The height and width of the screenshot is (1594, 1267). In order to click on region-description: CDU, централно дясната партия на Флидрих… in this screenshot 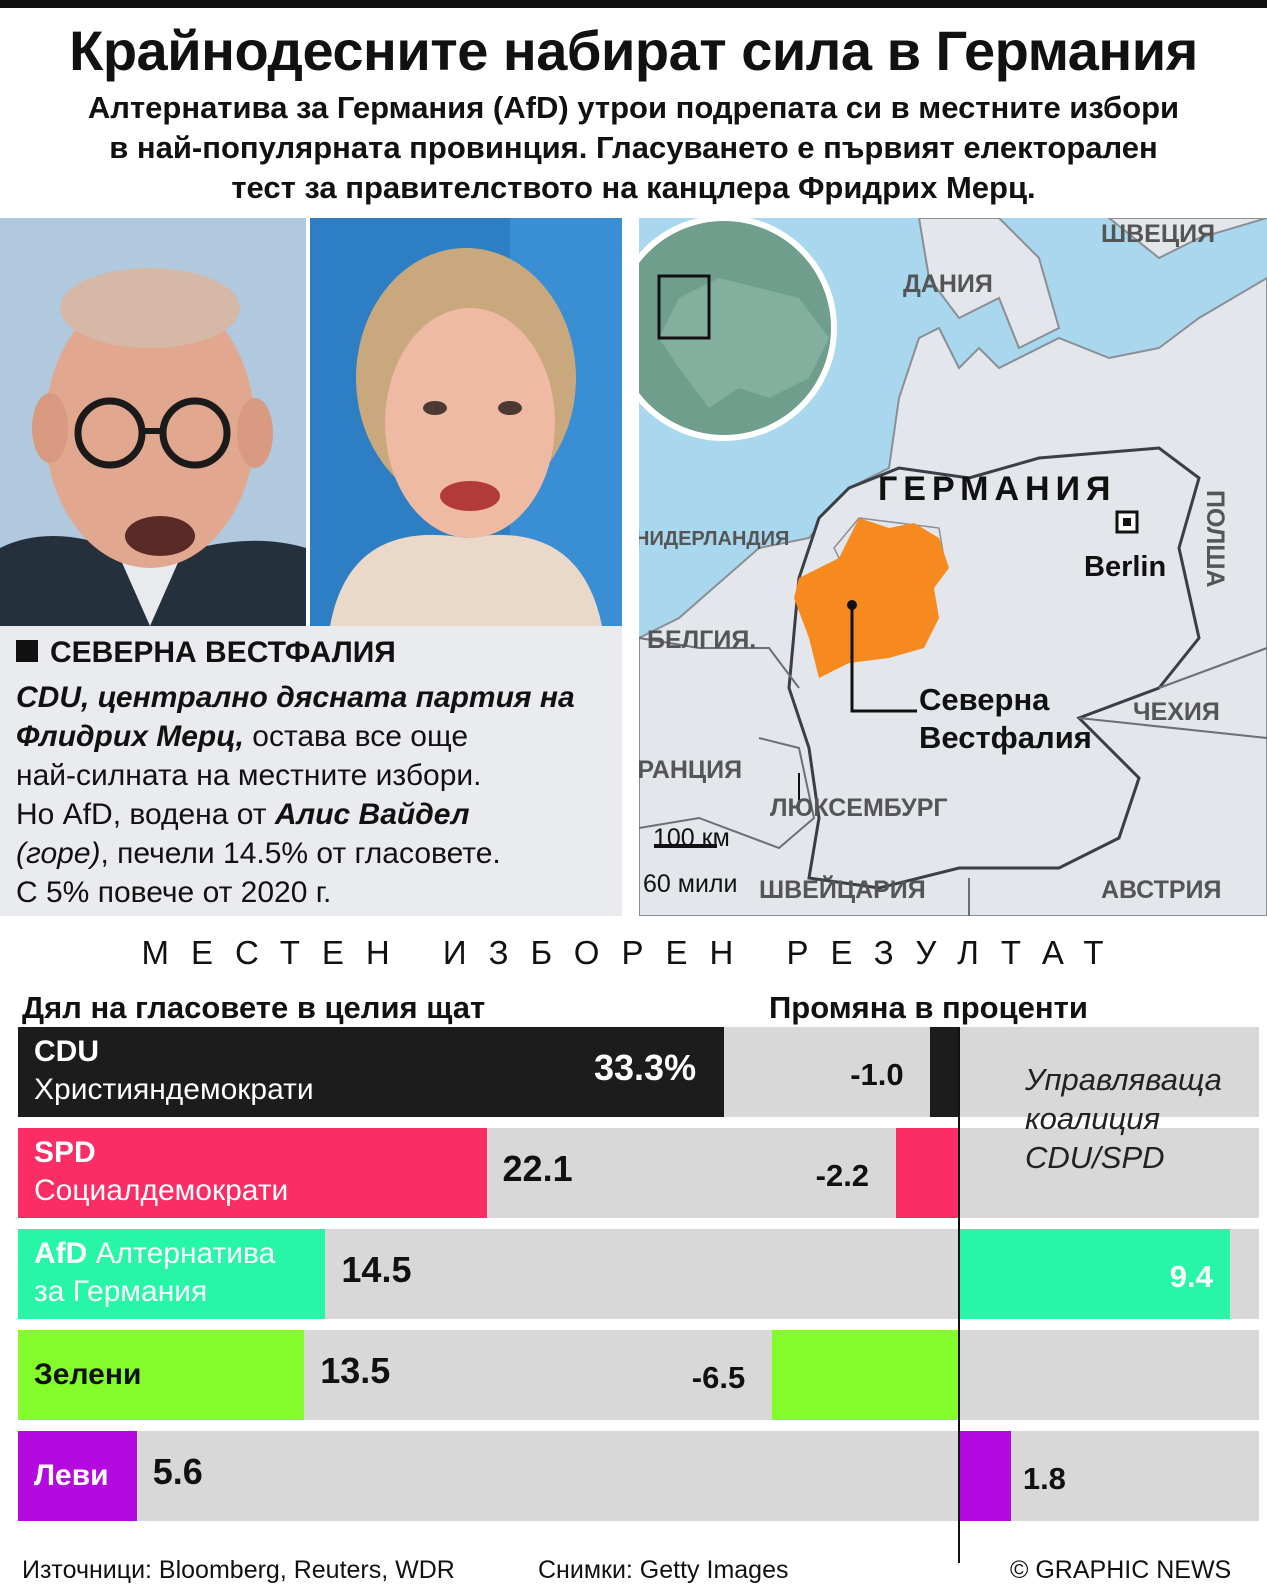, I will do `click(336, 795)`.